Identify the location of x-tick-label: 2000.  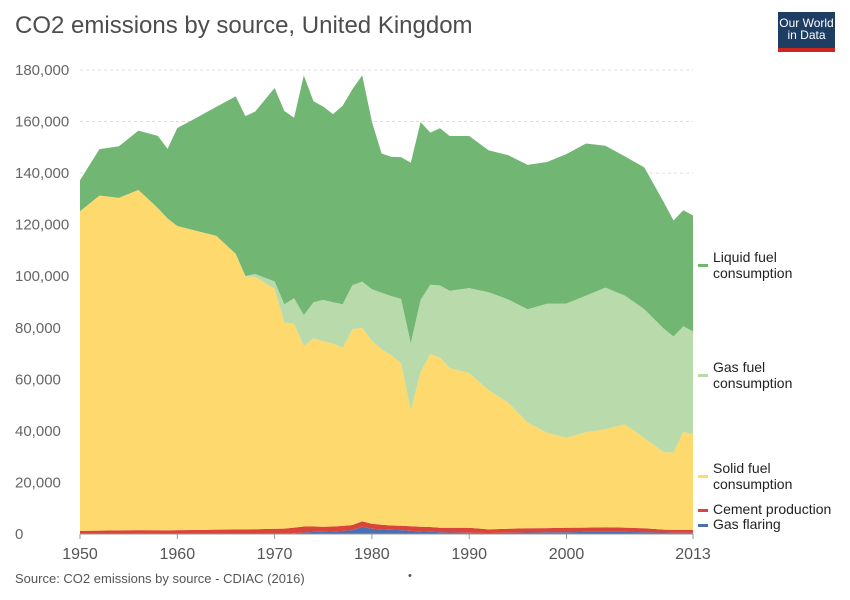
(567, 554).